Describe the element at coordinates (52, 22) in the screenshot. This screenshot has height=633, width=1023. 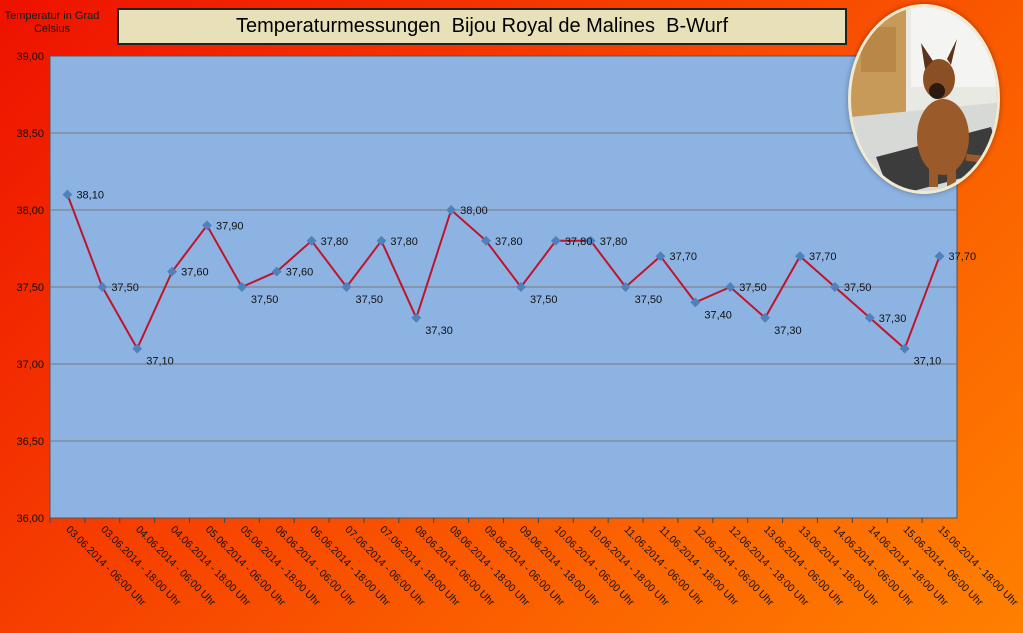
I see `y-axis-label: Temperatur in Grad Celsius` at that location.